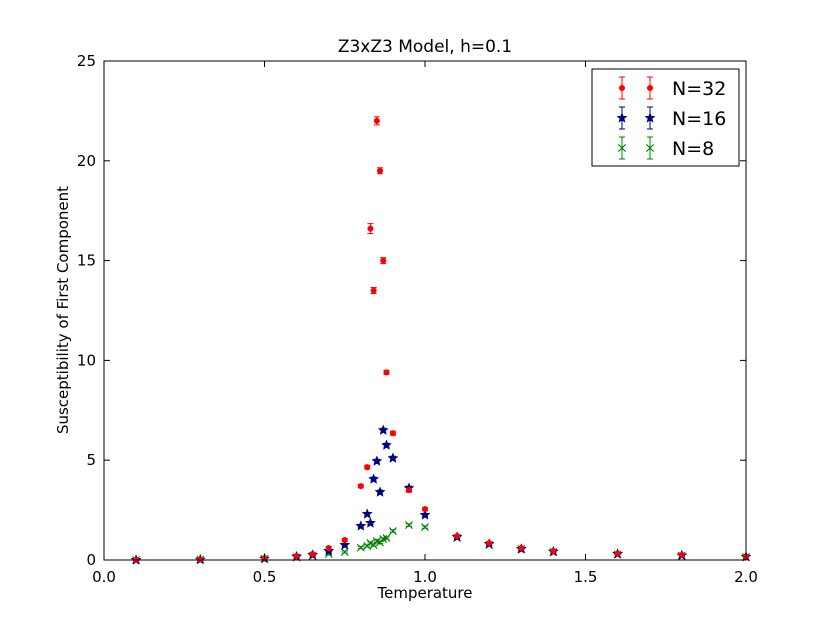 The width and height of the screenshot is (830, 623). What do you see at coordinates (699, 119) in the screenshot?
I see `legend-label: N=16` at bounding box center [699, 119].